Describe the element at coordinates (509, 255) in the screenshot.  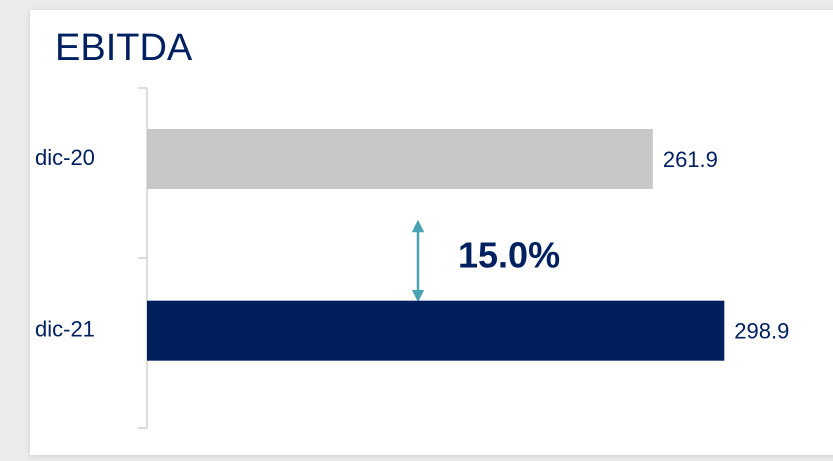
I see `annotation: 15.0%` at that location.